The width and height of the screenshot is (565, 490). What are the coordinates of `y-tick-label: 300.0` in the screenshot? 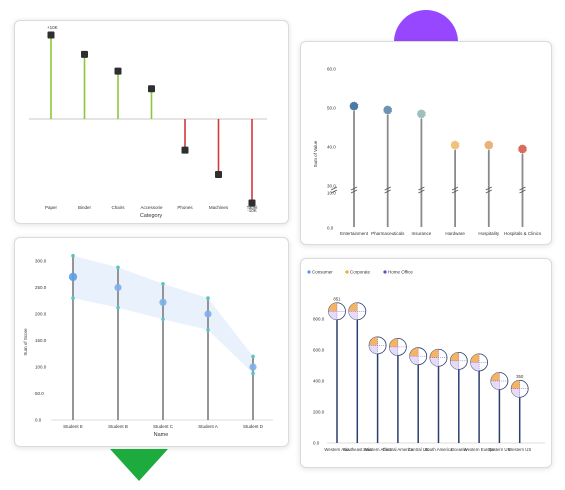 It's located at (41, 261).